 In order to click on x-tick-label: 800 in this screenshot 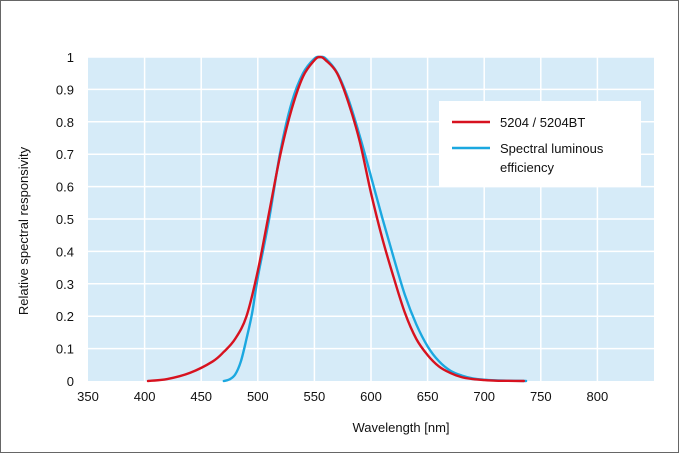, I will do `click(598, 396)`.